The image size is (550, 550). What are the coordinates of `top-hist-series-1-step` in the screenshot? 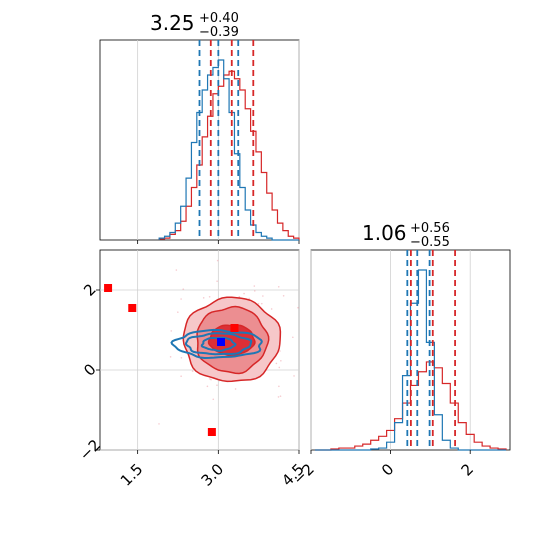 It's located at (228, 150).